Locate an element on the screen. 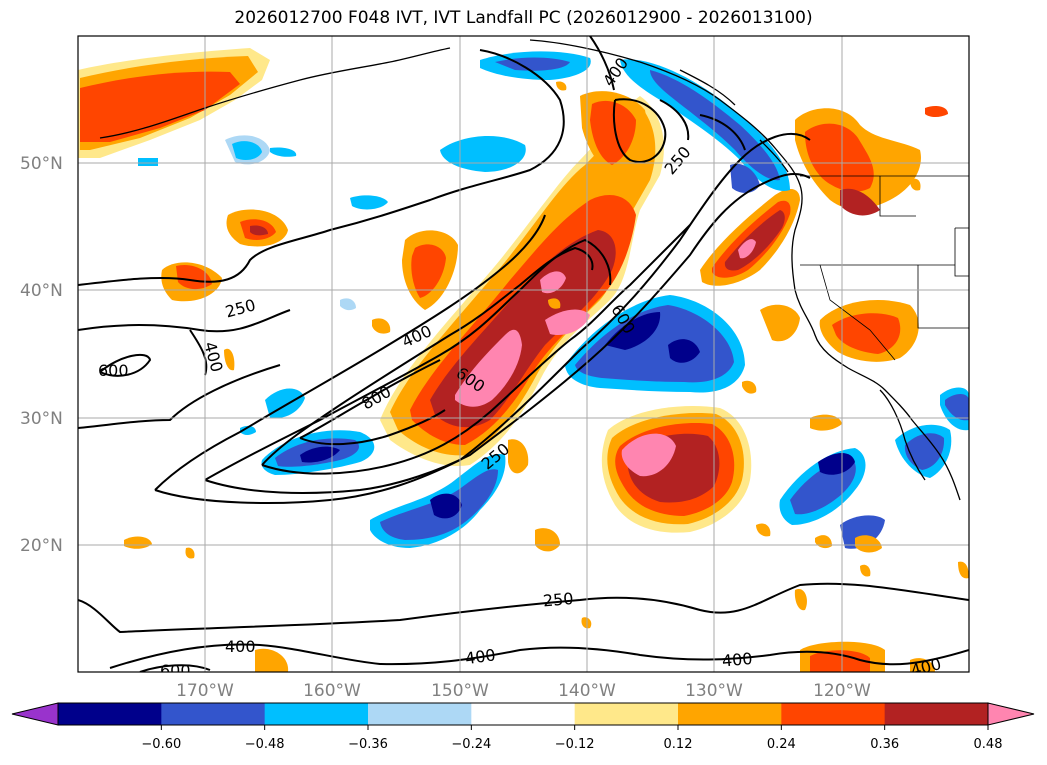 The width and height of the screenshot is (1047, 765). colorbar-tick-label: −0.36 is located at coordinates (368, 744).